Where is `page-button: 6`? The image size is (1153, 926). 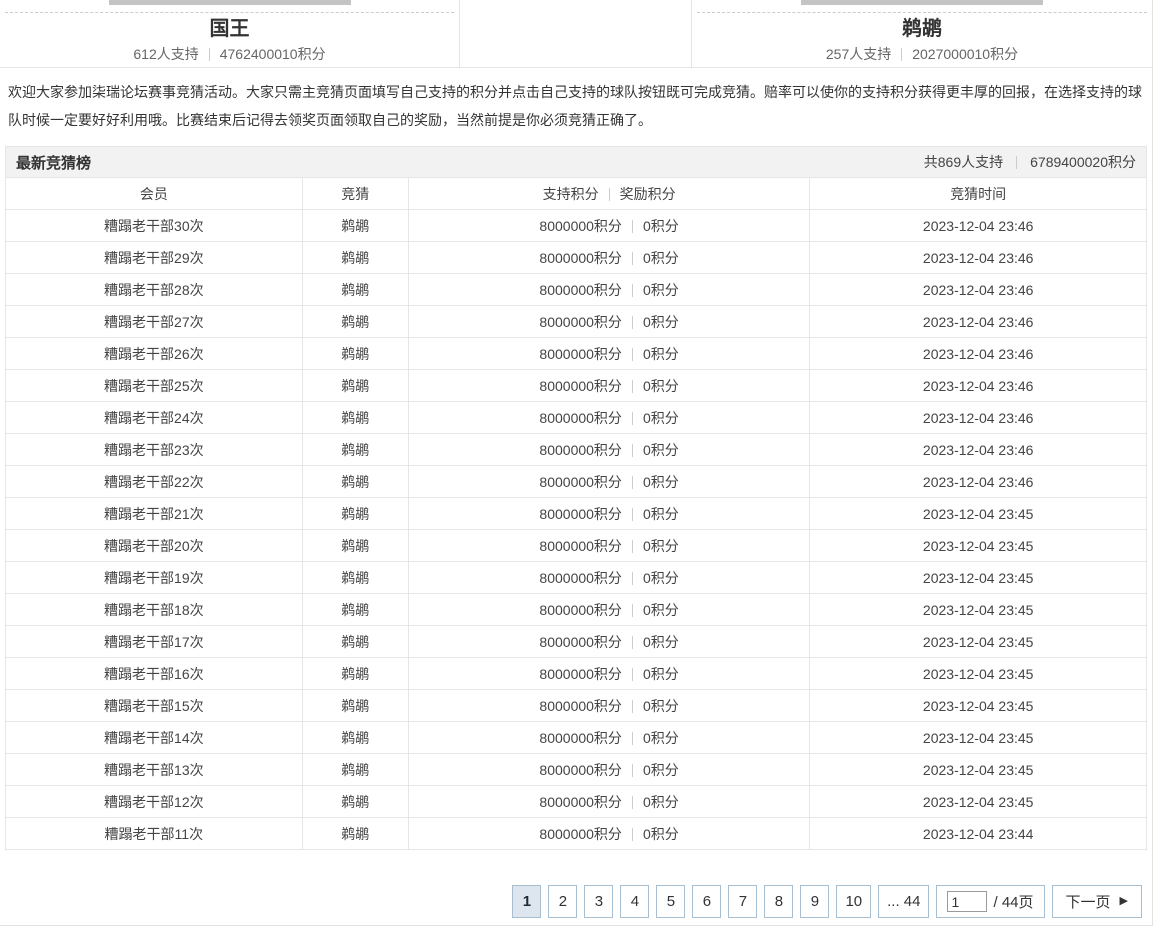
page-button: 6 is located at coordinates (707, 901).